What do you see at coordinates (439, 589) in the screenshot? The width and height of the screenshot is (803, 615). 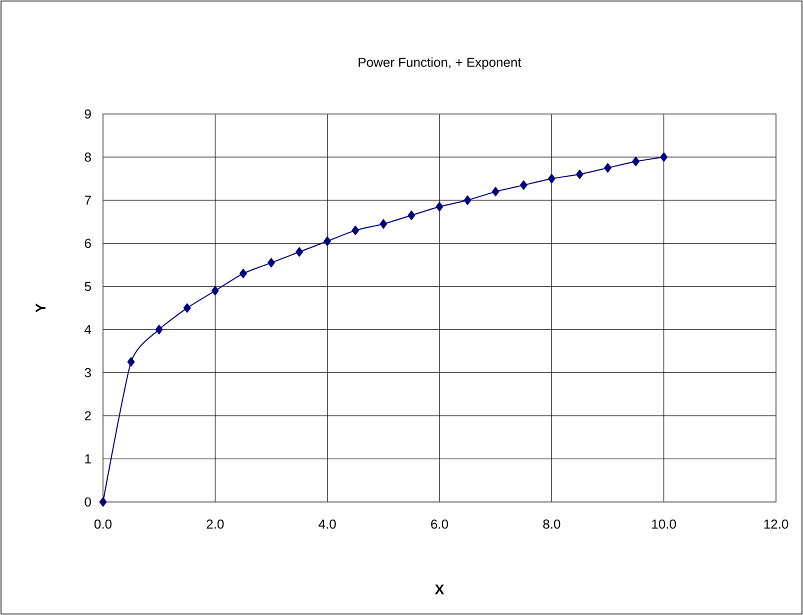 I see `x-axis-title: X` at bounding box center [439, 589].